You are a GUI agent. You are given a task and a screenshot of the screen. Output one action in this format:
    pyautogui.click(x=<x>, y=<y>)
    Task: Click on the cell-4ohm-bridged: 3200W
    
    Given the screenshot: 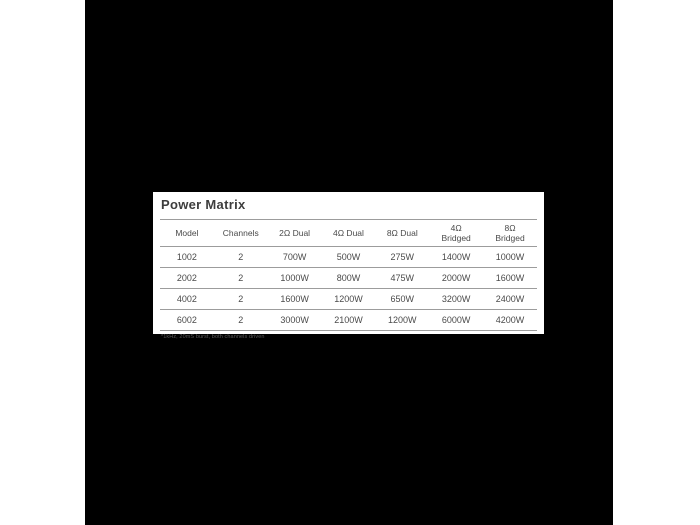 What is the action you would take?
    pyautogui.click(x=456, y=299)
    